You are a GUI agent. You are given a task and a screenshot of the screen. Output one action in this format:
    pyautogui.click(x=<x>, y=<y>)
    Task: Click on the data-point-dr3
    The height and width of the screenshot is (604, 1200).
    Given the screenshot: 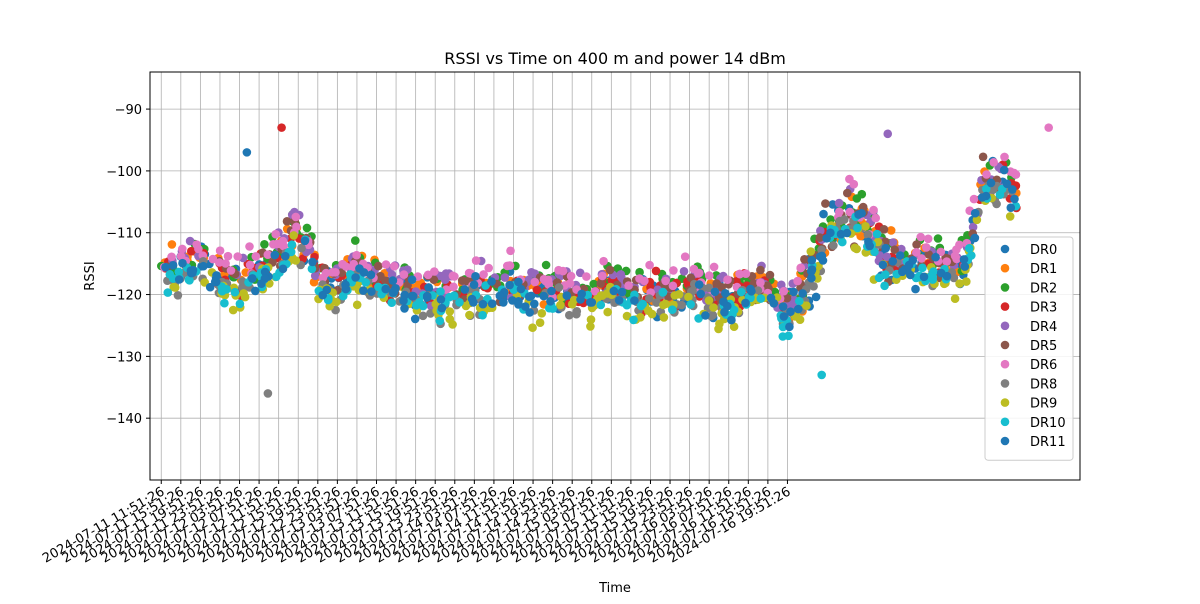 What is the action you would take?
    pyautogui.click(x=537, y=290)
    